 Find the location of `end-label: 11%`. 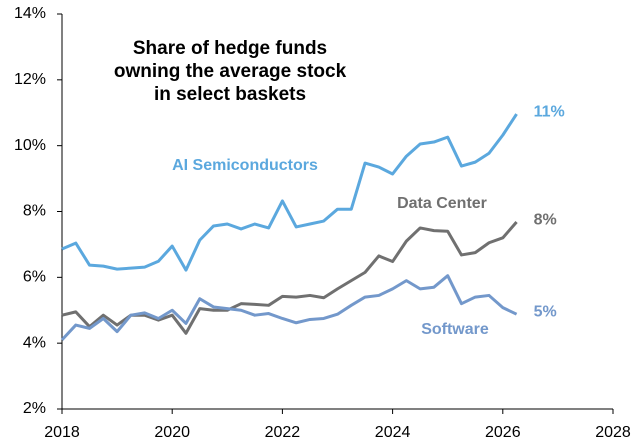

end-label: 11% is located at coordinates (549, 111).